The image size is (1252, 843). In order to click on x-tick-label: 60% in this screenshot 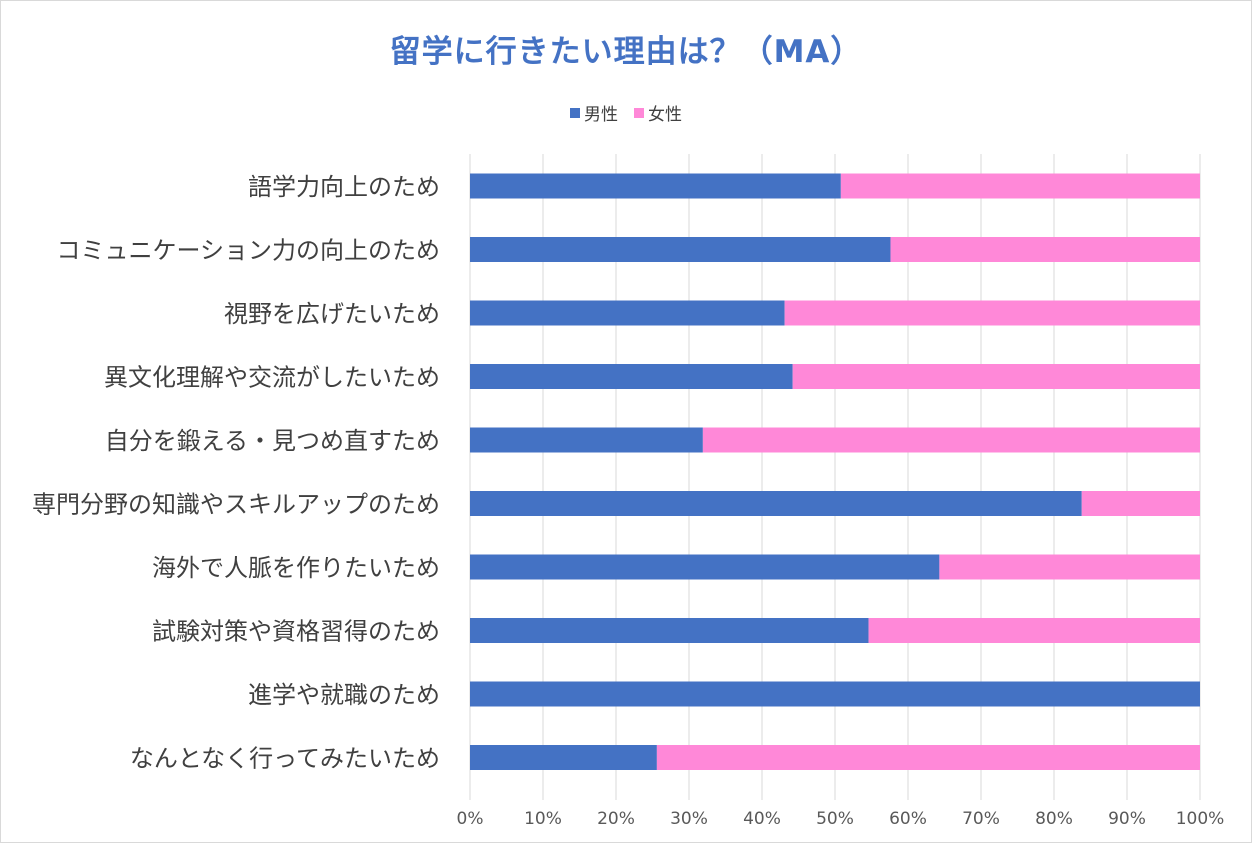, I will do `click(908, 819)`.